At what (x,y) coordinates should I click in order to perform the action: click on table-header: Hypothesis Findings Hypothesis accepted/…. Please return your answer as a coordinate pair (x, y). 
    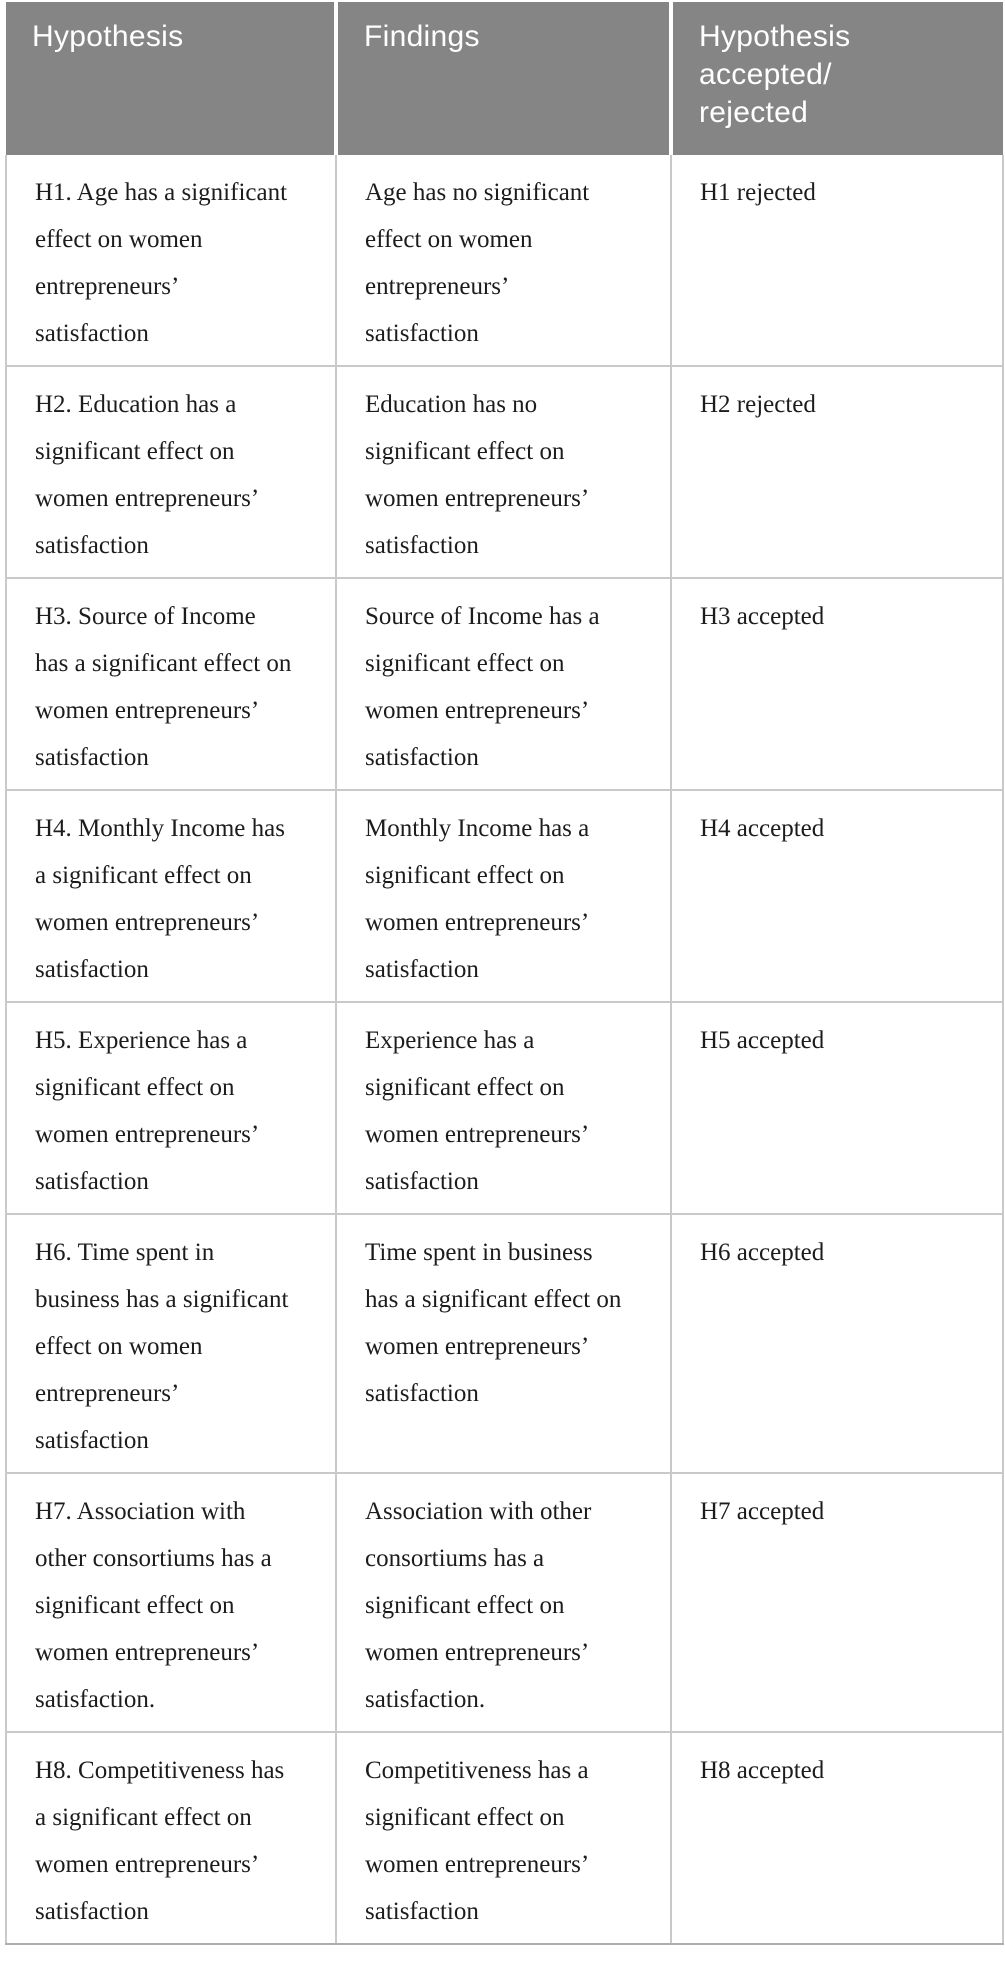
    Looking at the image, I should click on (504, 78).